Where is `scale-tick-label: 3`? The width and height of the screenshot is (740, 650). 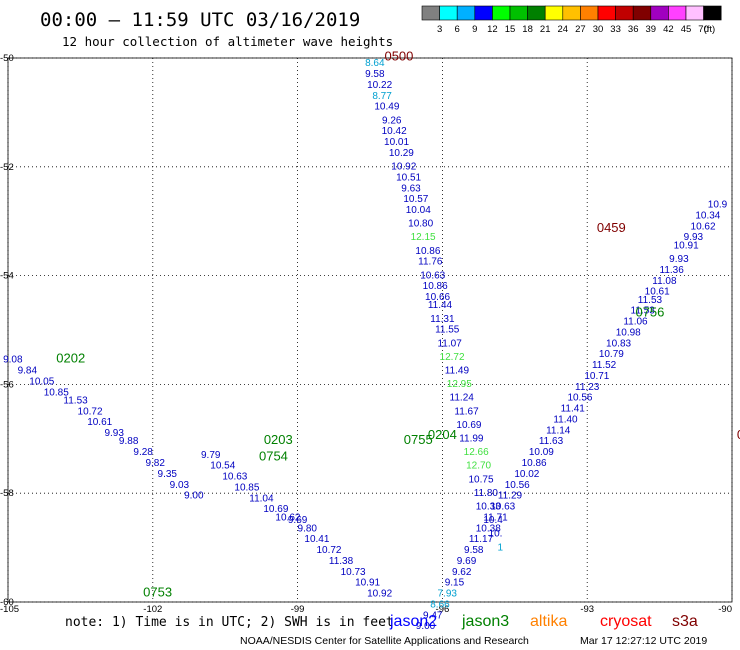 scale-tick-label: 3 is located at coordinates (439, 29).